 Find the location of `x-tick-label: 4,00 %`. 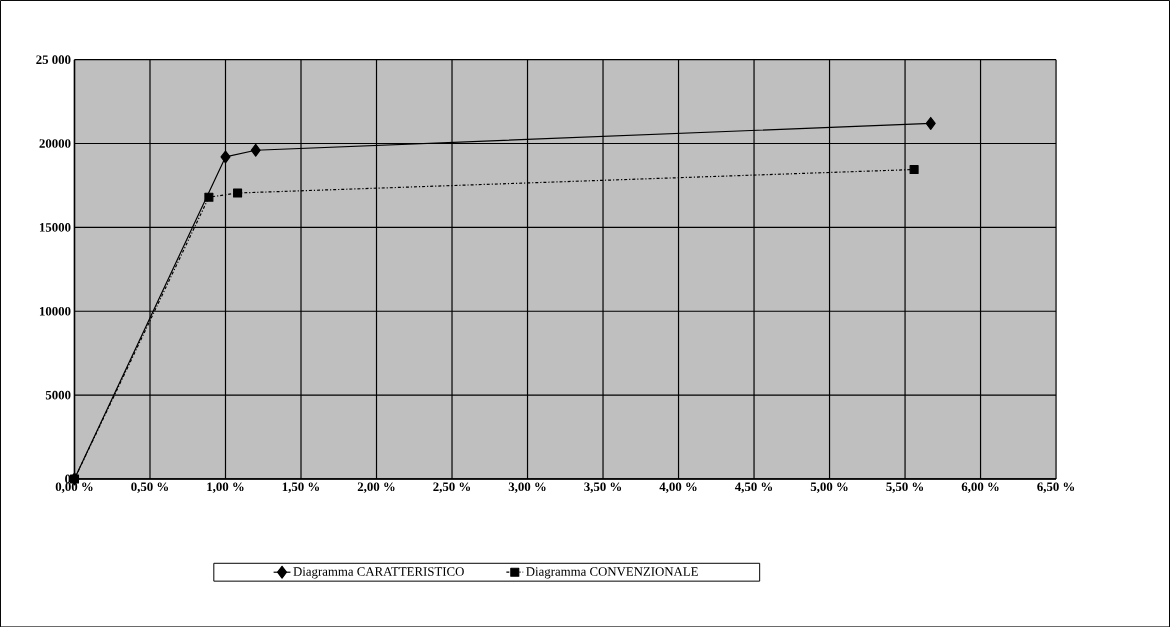

x-tick-label: 4,00 % is located at coordinates (678, 487).